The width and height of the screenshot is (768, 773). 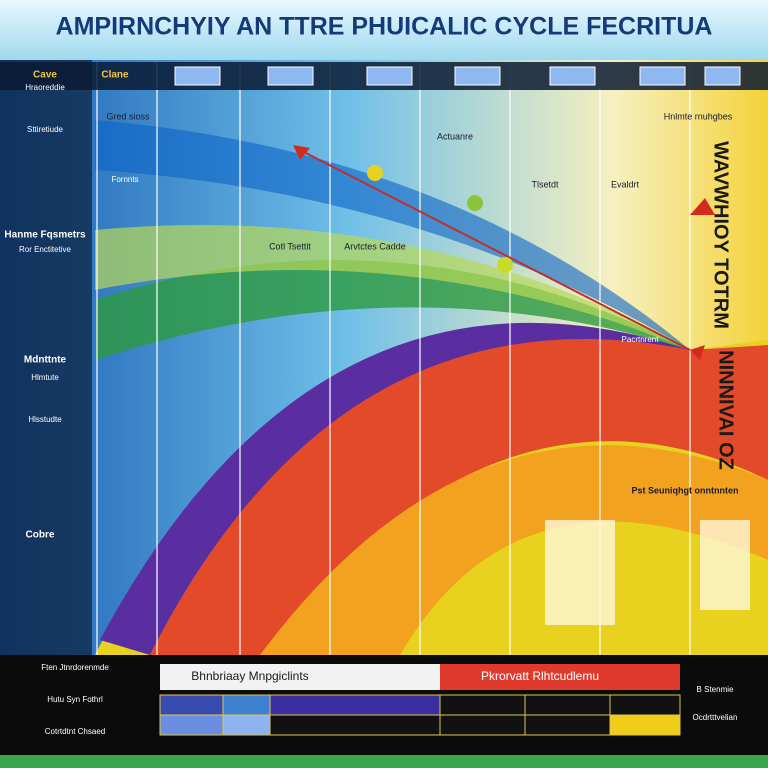 What do you see at coordinates (420, 715) in the screenshot?
I see `grid-cells` at bounding box center [420, 715].